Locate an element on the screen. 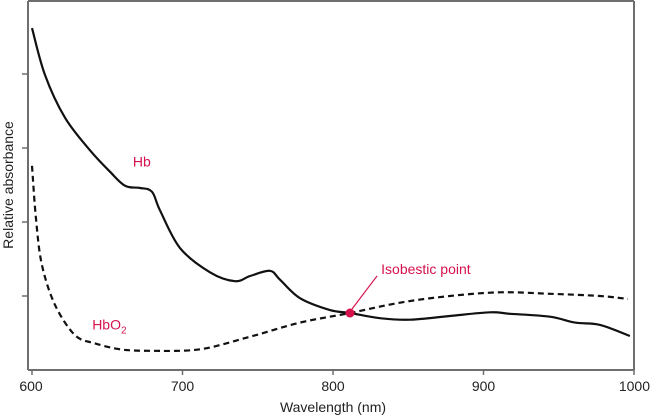 The image size is (650, 418). x-axis-label: Wavelength (nm) is located at coordinates (333, 407).